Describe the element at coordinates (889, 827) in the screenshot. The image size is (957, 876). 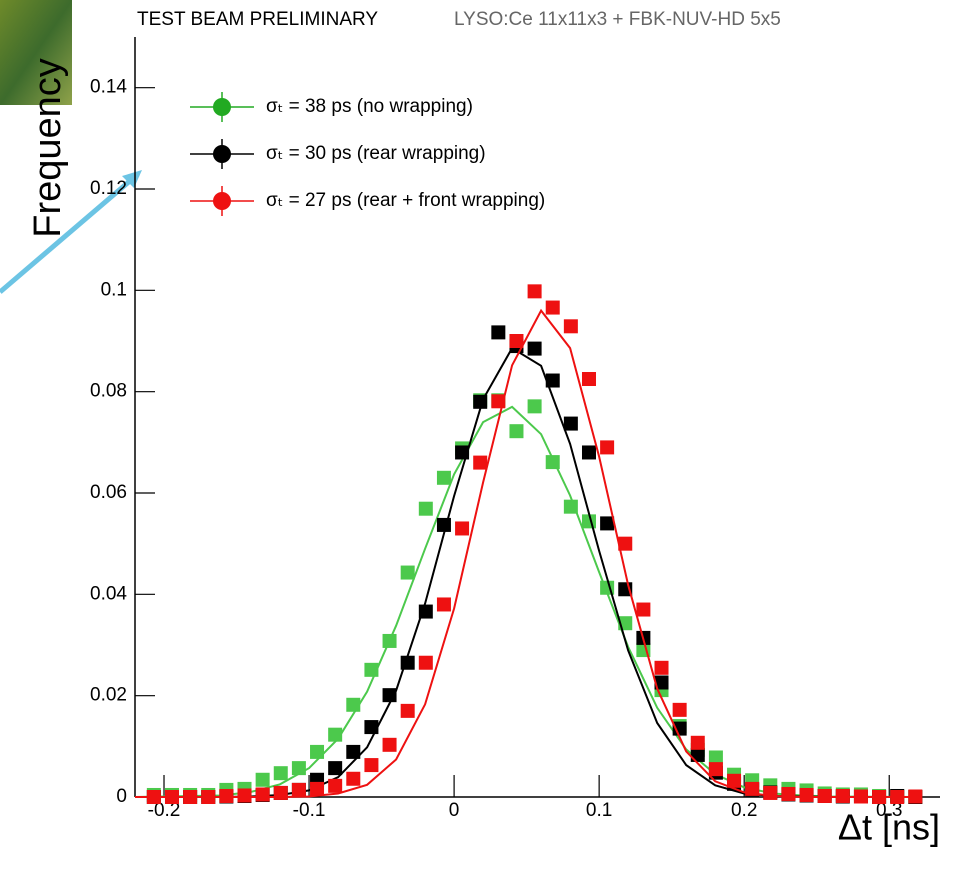
I see `x-axis-label: Δt [ns]` at that location.